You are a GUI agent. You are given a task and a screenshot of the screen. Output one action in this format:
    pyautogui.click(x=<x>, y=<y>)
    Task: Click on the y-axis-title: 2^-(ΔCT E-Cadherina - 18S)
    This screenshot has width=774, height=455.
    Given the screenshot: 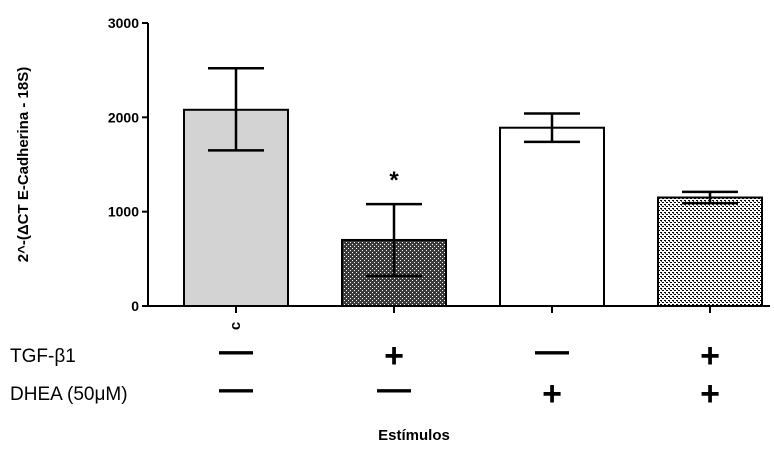 What is the action you would take?
    pyautogui.click(x=23, y=164)
    